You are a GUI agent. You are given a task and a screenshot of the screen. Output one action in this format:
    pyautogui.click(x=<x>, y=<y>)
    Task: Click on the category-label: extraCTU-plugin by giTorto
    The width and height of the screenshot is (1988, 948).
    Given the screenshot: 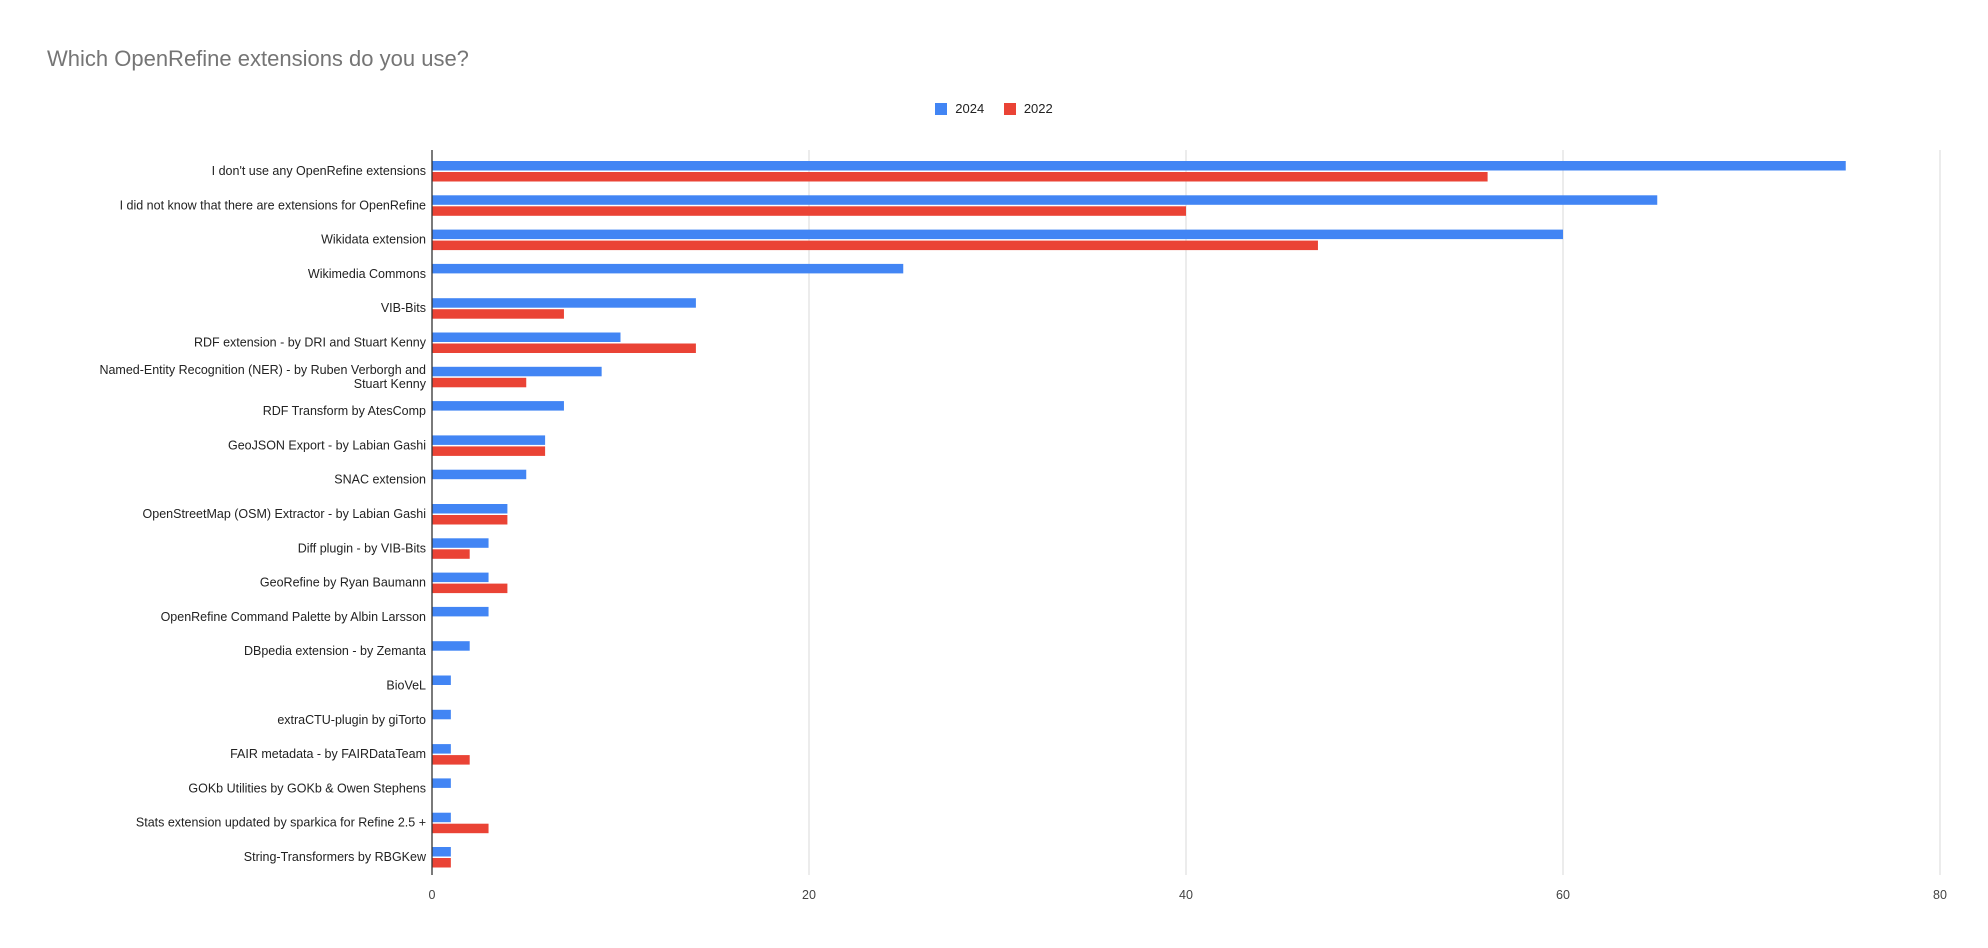 What is the action you would take?
    pyautogui.click(x=351, y=720)
    